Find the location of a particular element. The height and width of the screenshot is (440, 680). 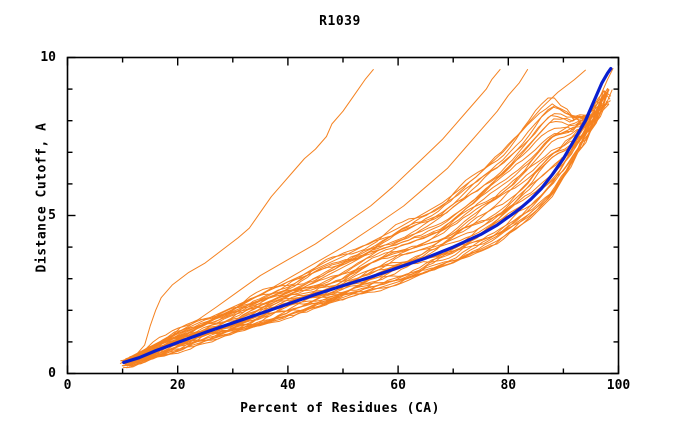

x-tick-label-100: 100 is located at coordinates (618, 385).